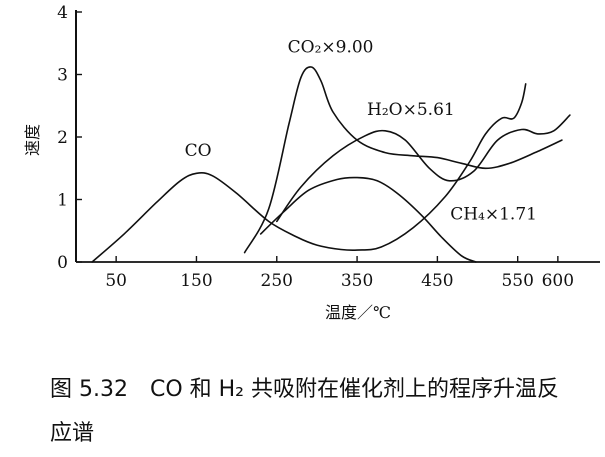 The image size is (605, 457). What do you see at coordinates (437, 281) in the screenshot?
I see `x-tick-label: 450` at bounding box center [437, 281].